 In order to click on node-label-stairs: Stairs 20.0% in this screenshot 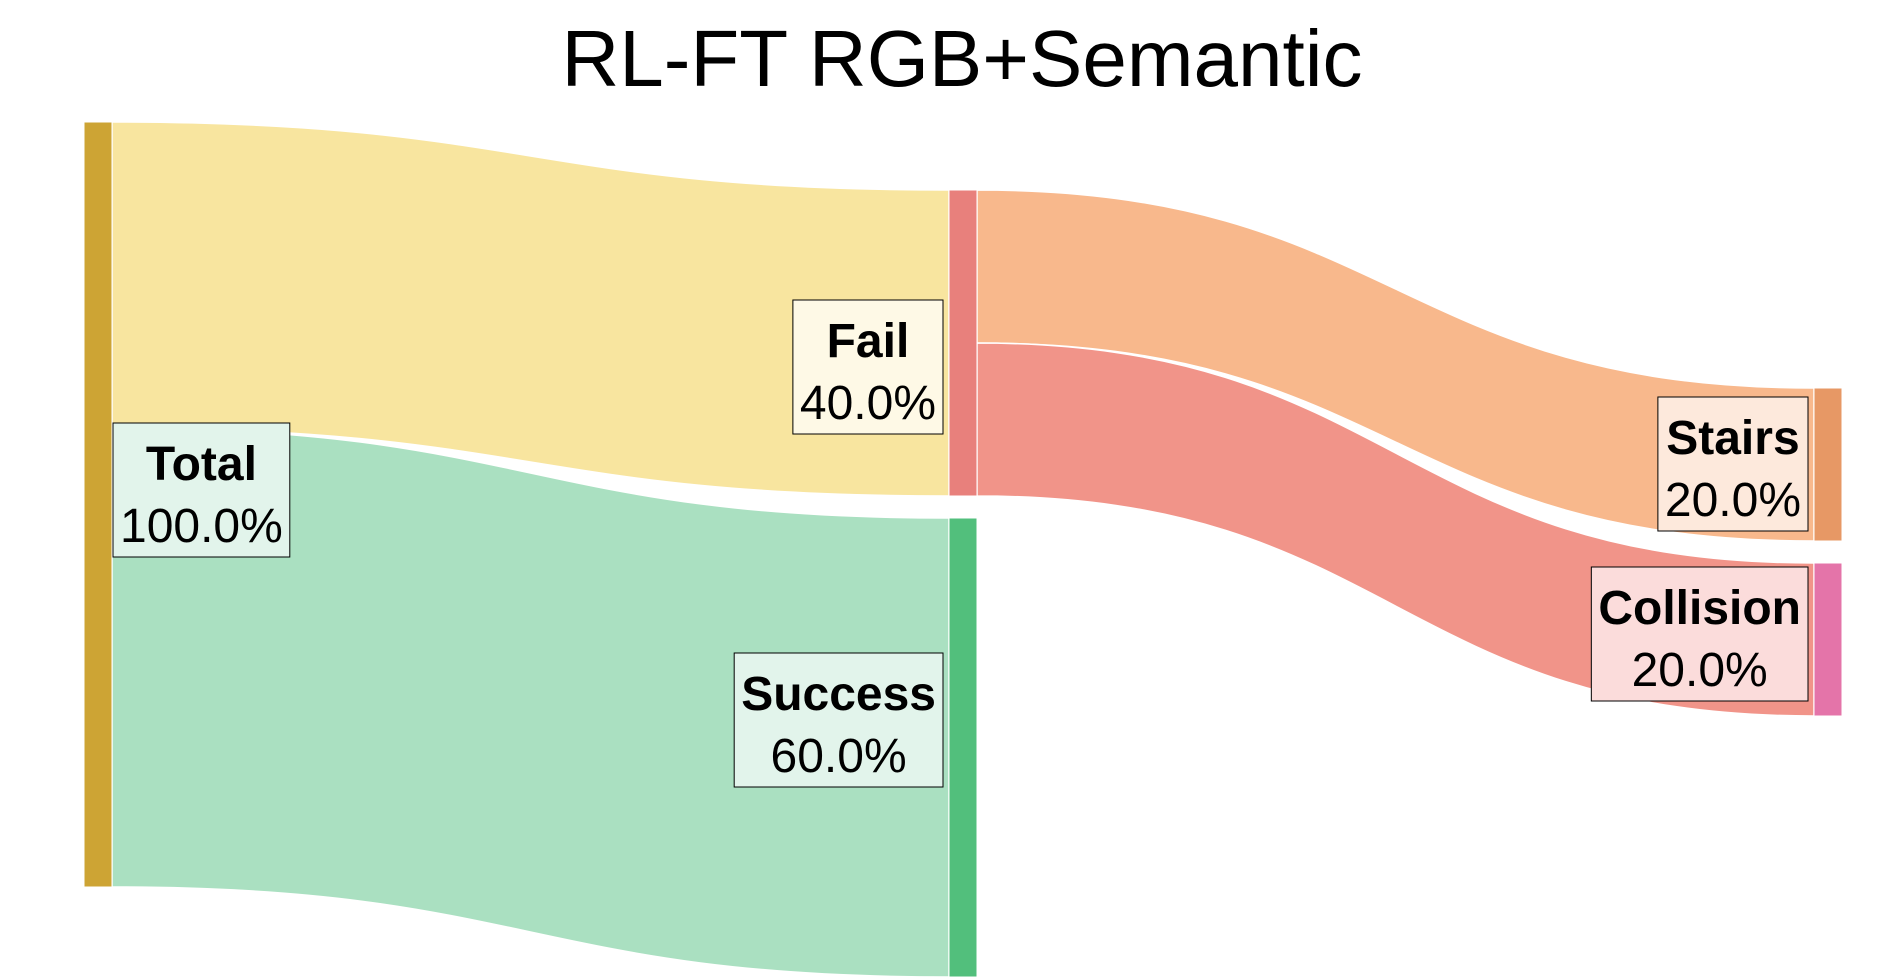, I will do `click(1733, 464)`.